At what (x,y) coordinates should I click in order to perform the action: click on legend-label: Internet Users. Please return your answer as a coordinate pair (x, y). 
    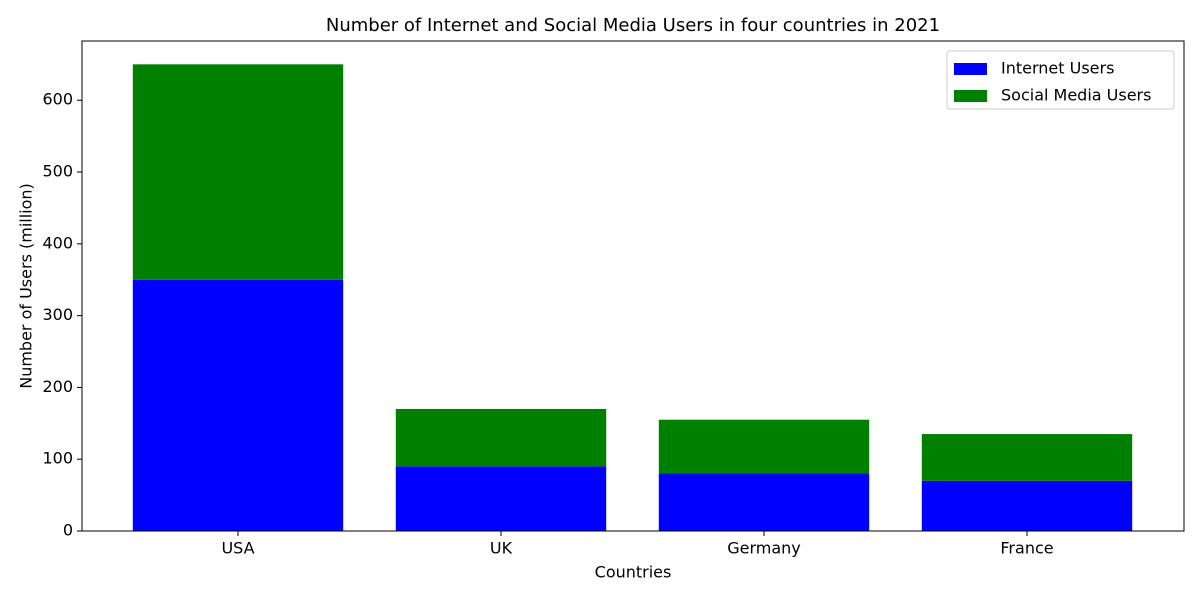
    Looking at the image, I should click on (1057, 68).